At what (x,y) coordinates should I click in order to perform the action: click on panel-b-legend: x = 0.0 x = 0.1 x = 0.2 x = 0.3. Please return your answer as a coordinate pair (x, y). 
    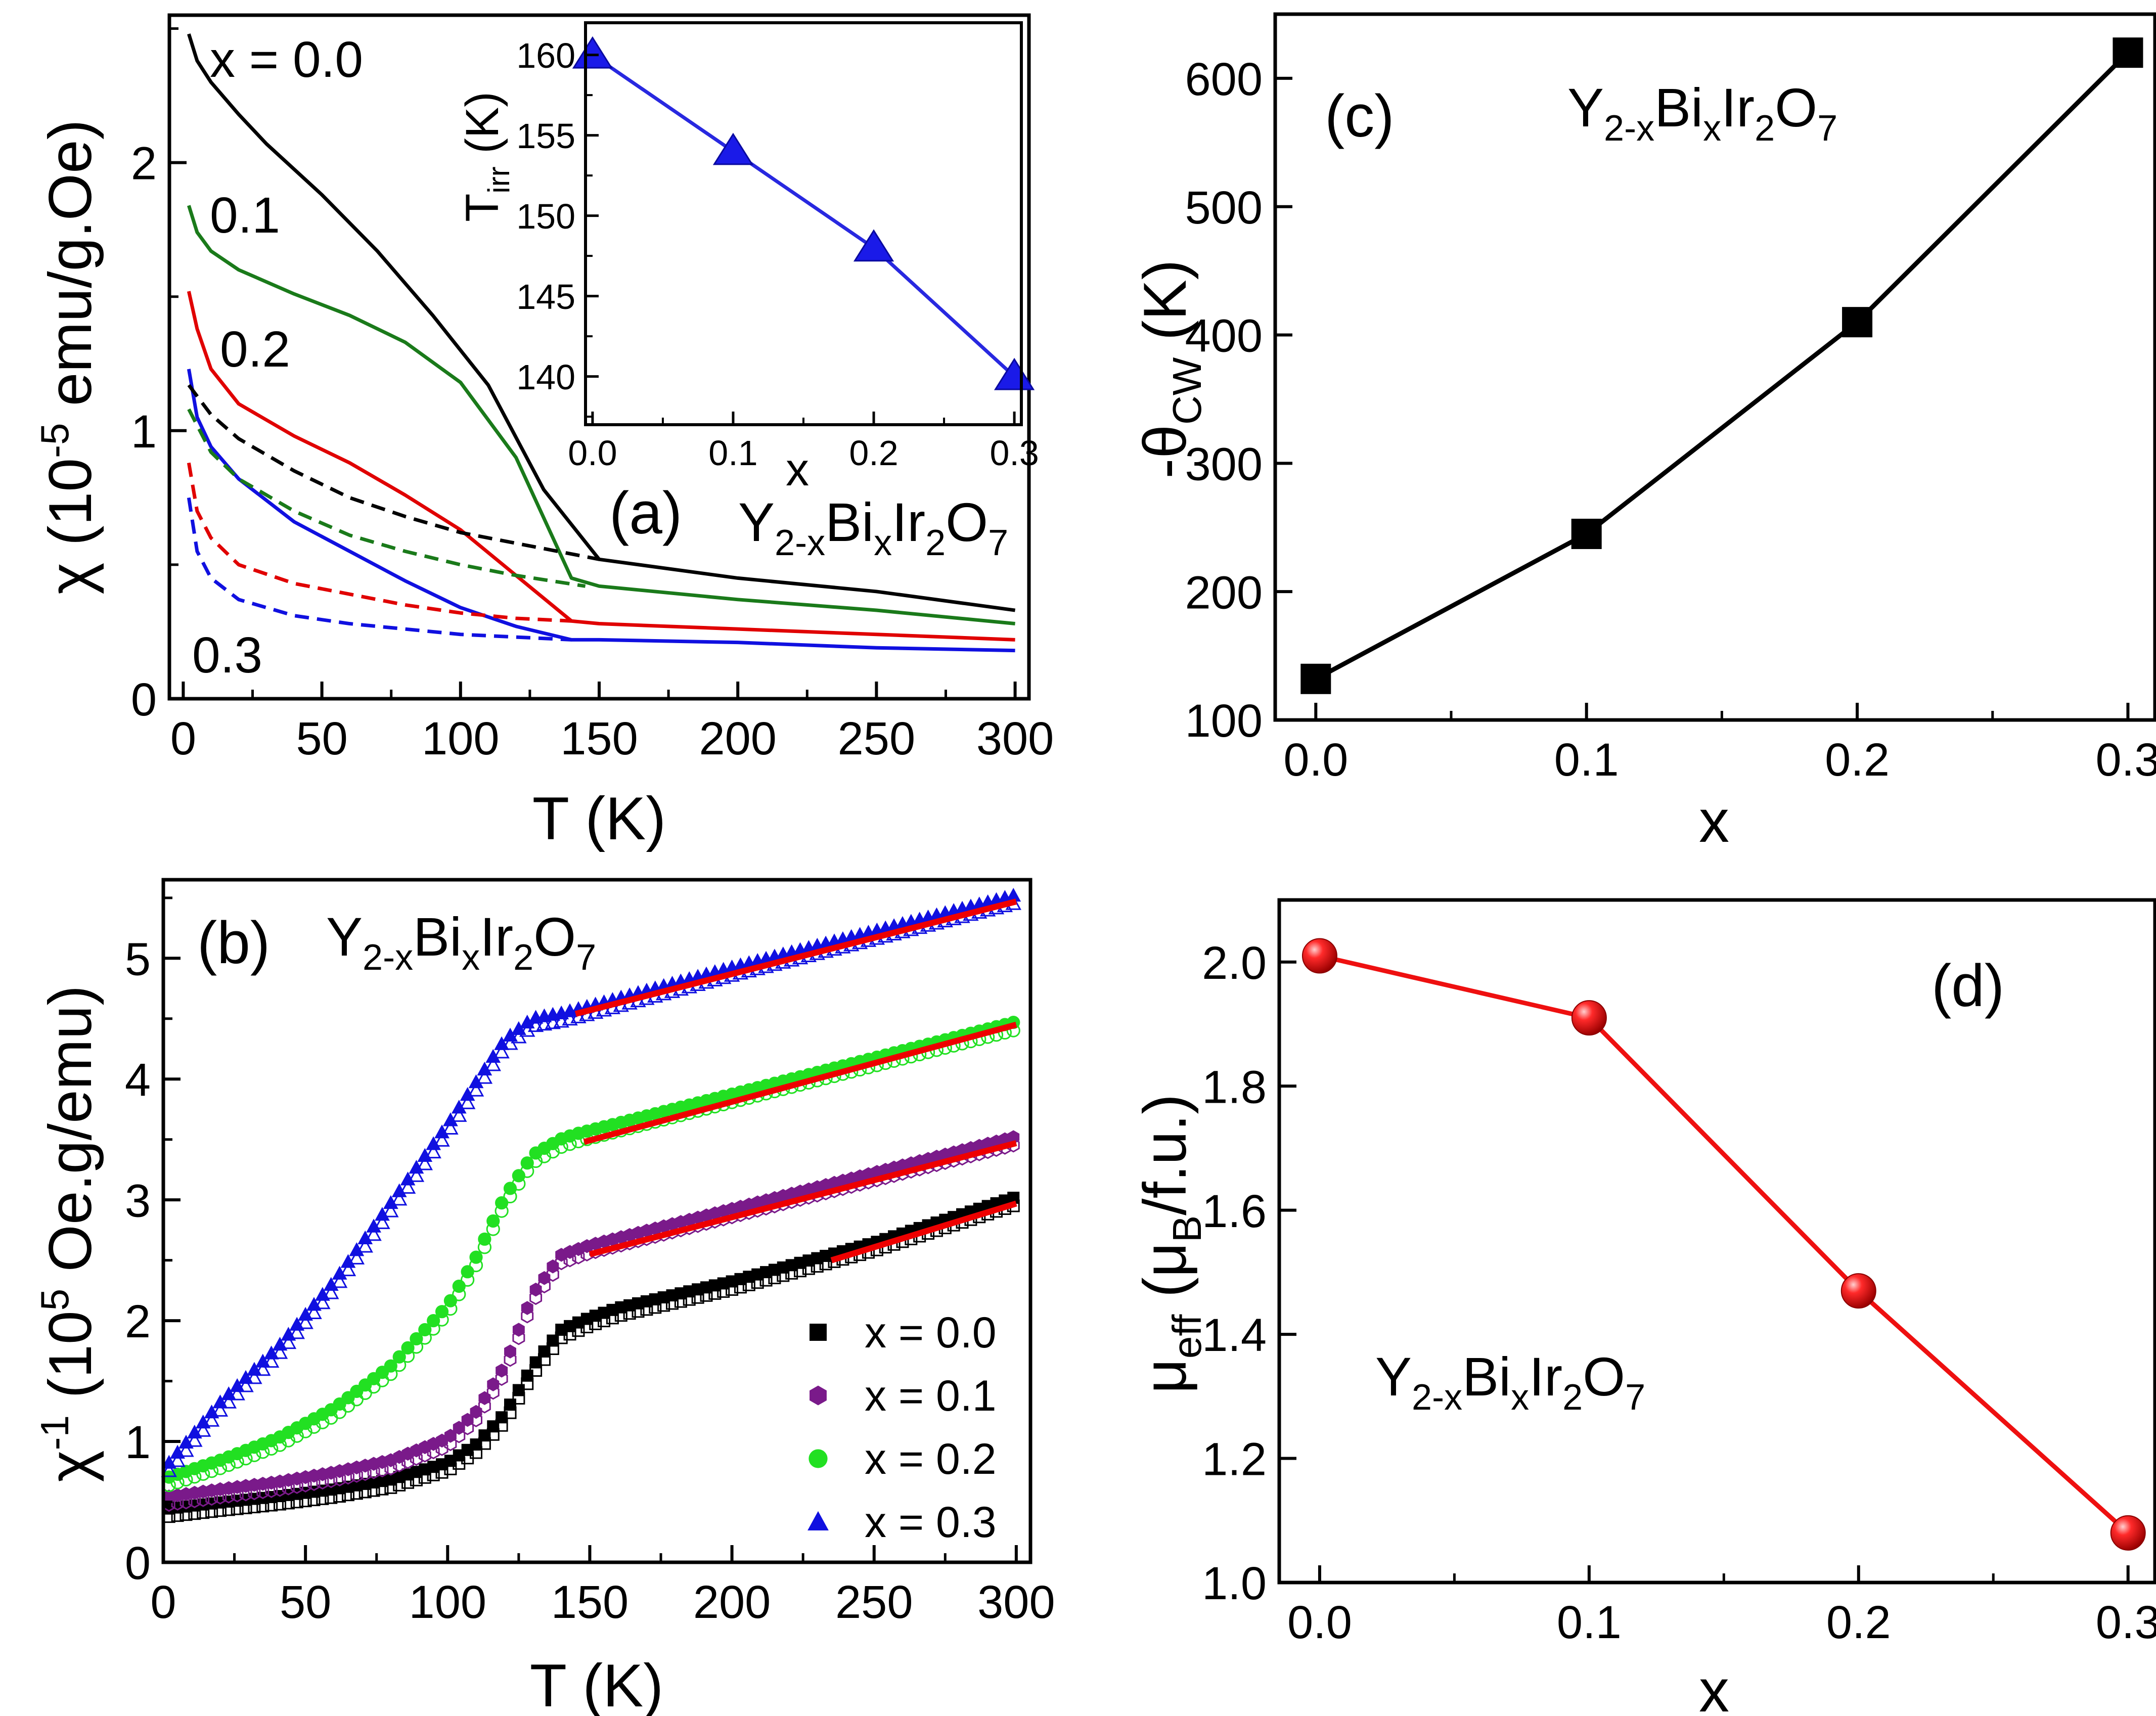
    Looking at the image, I should click on (902, 1427).